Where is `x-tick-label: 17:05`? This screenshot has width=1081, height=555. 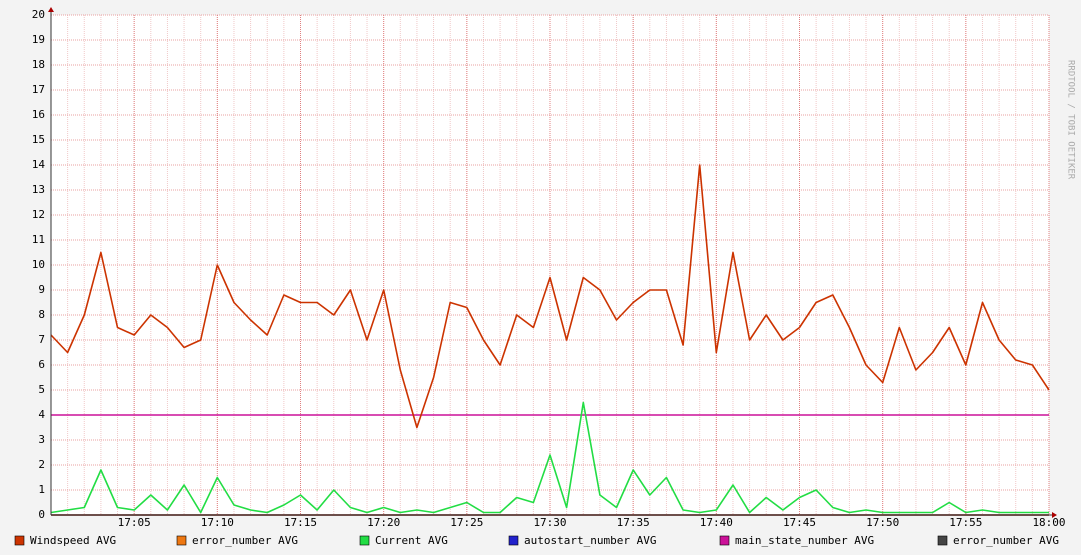
x-tick-label: 17:05 is located at coordinates (134, 522).